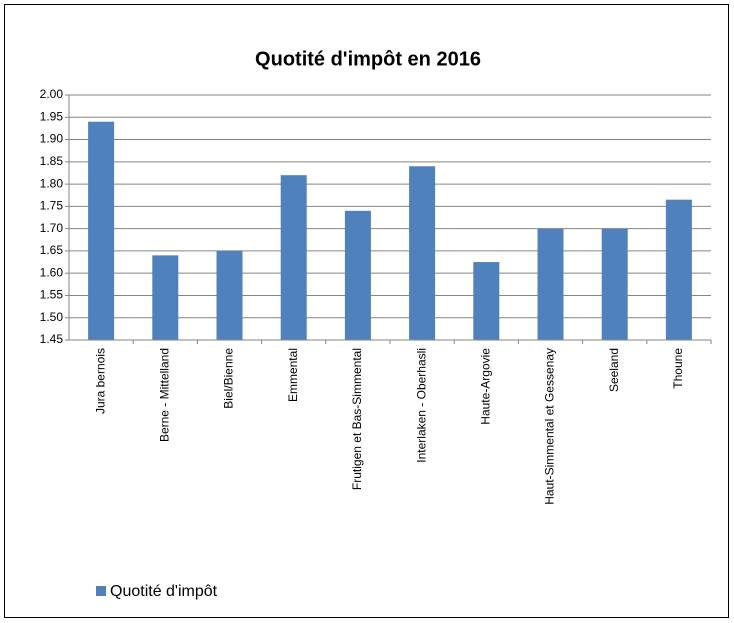 This screenshot has height=623, width=734. What do you see at coordinates (678, 368) in the screenshot?
I see `x-tick-label: Thoune` at bounding box center [678, 368].